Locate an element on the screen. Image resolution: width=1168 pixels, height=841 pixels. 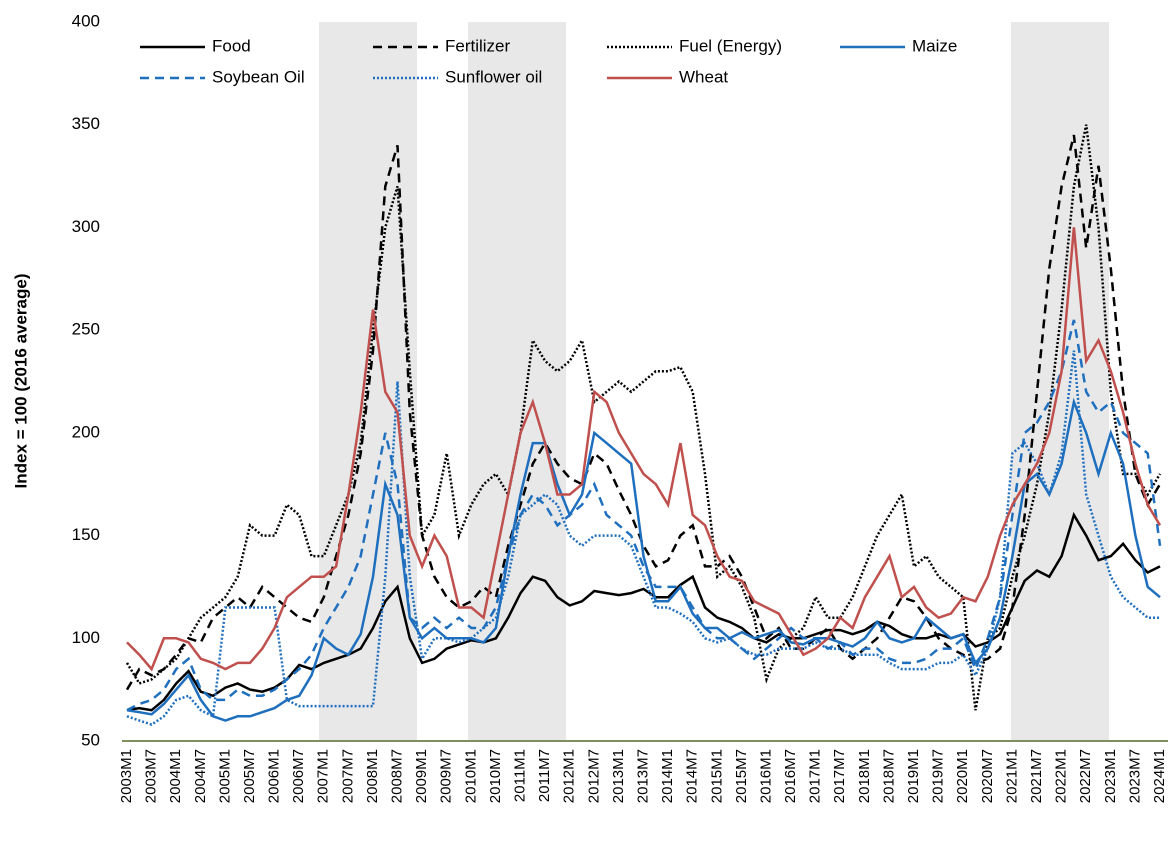
x-tick-label: 2021M7 is located at coordinates (1036, 776).